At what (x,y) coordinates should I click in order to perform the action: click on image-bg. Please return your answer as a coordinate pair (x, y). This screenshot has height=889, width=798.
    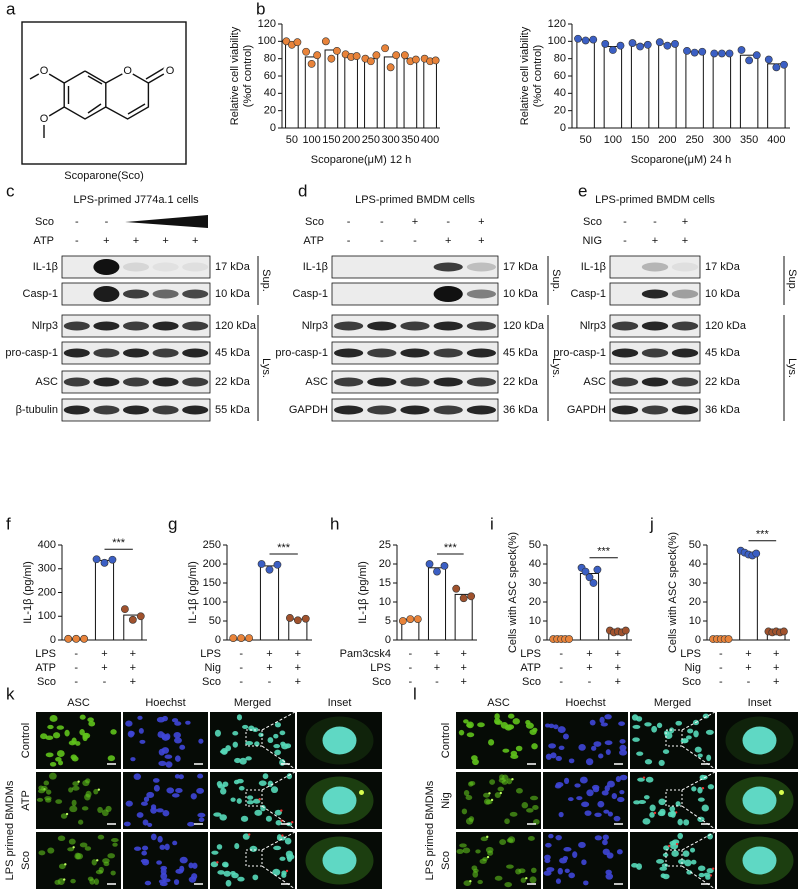
    Looking at the image, I should click on (672, 740).